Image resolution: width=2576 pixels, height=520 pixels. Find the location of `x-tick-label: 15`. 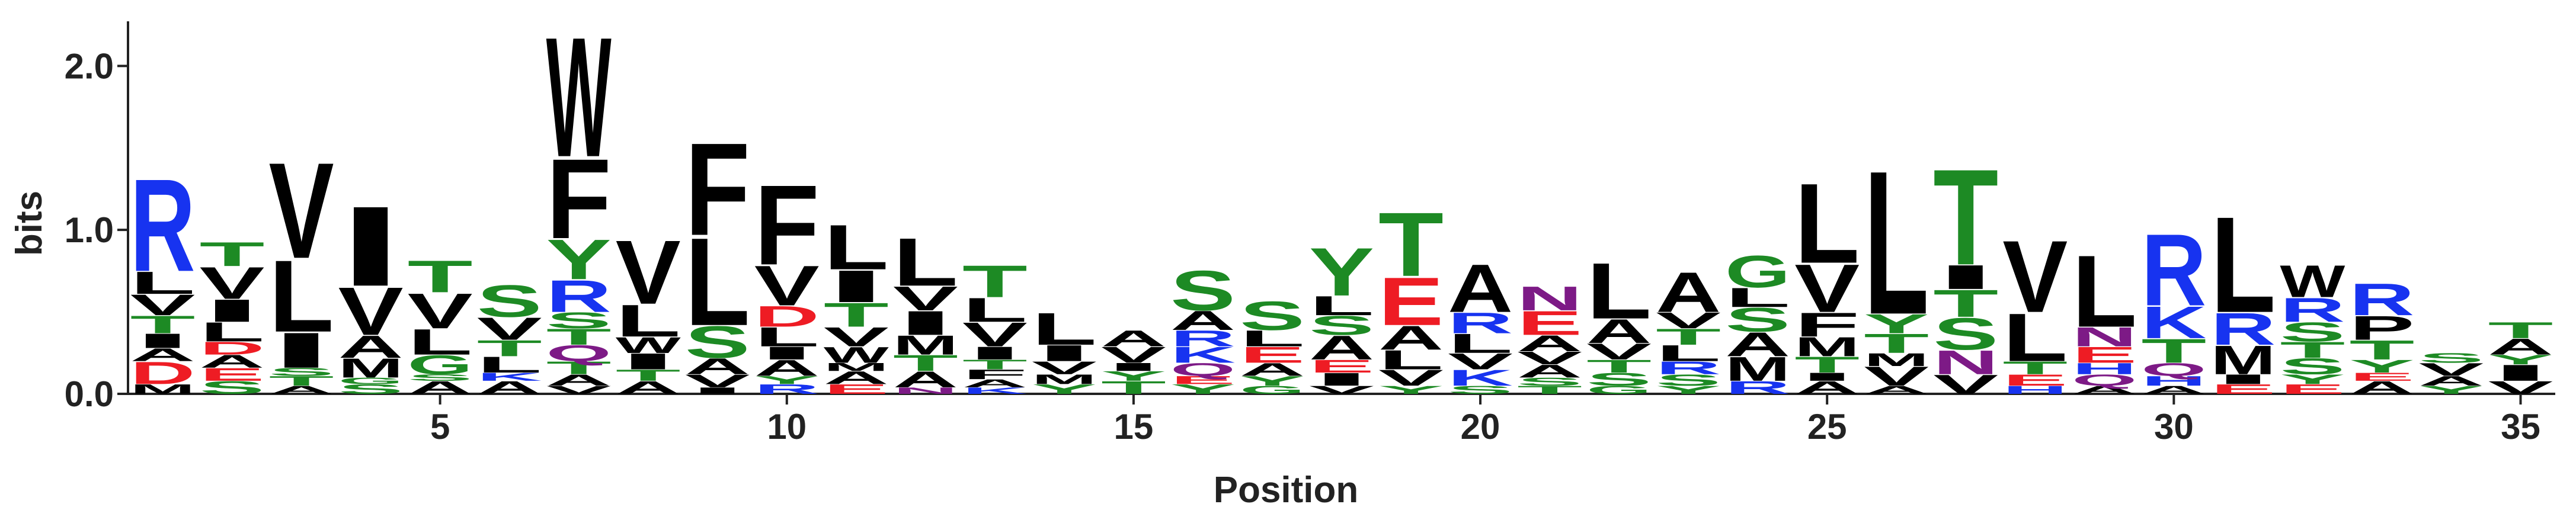

x-tick-label: 15 is located at coordinates (1134, 427).